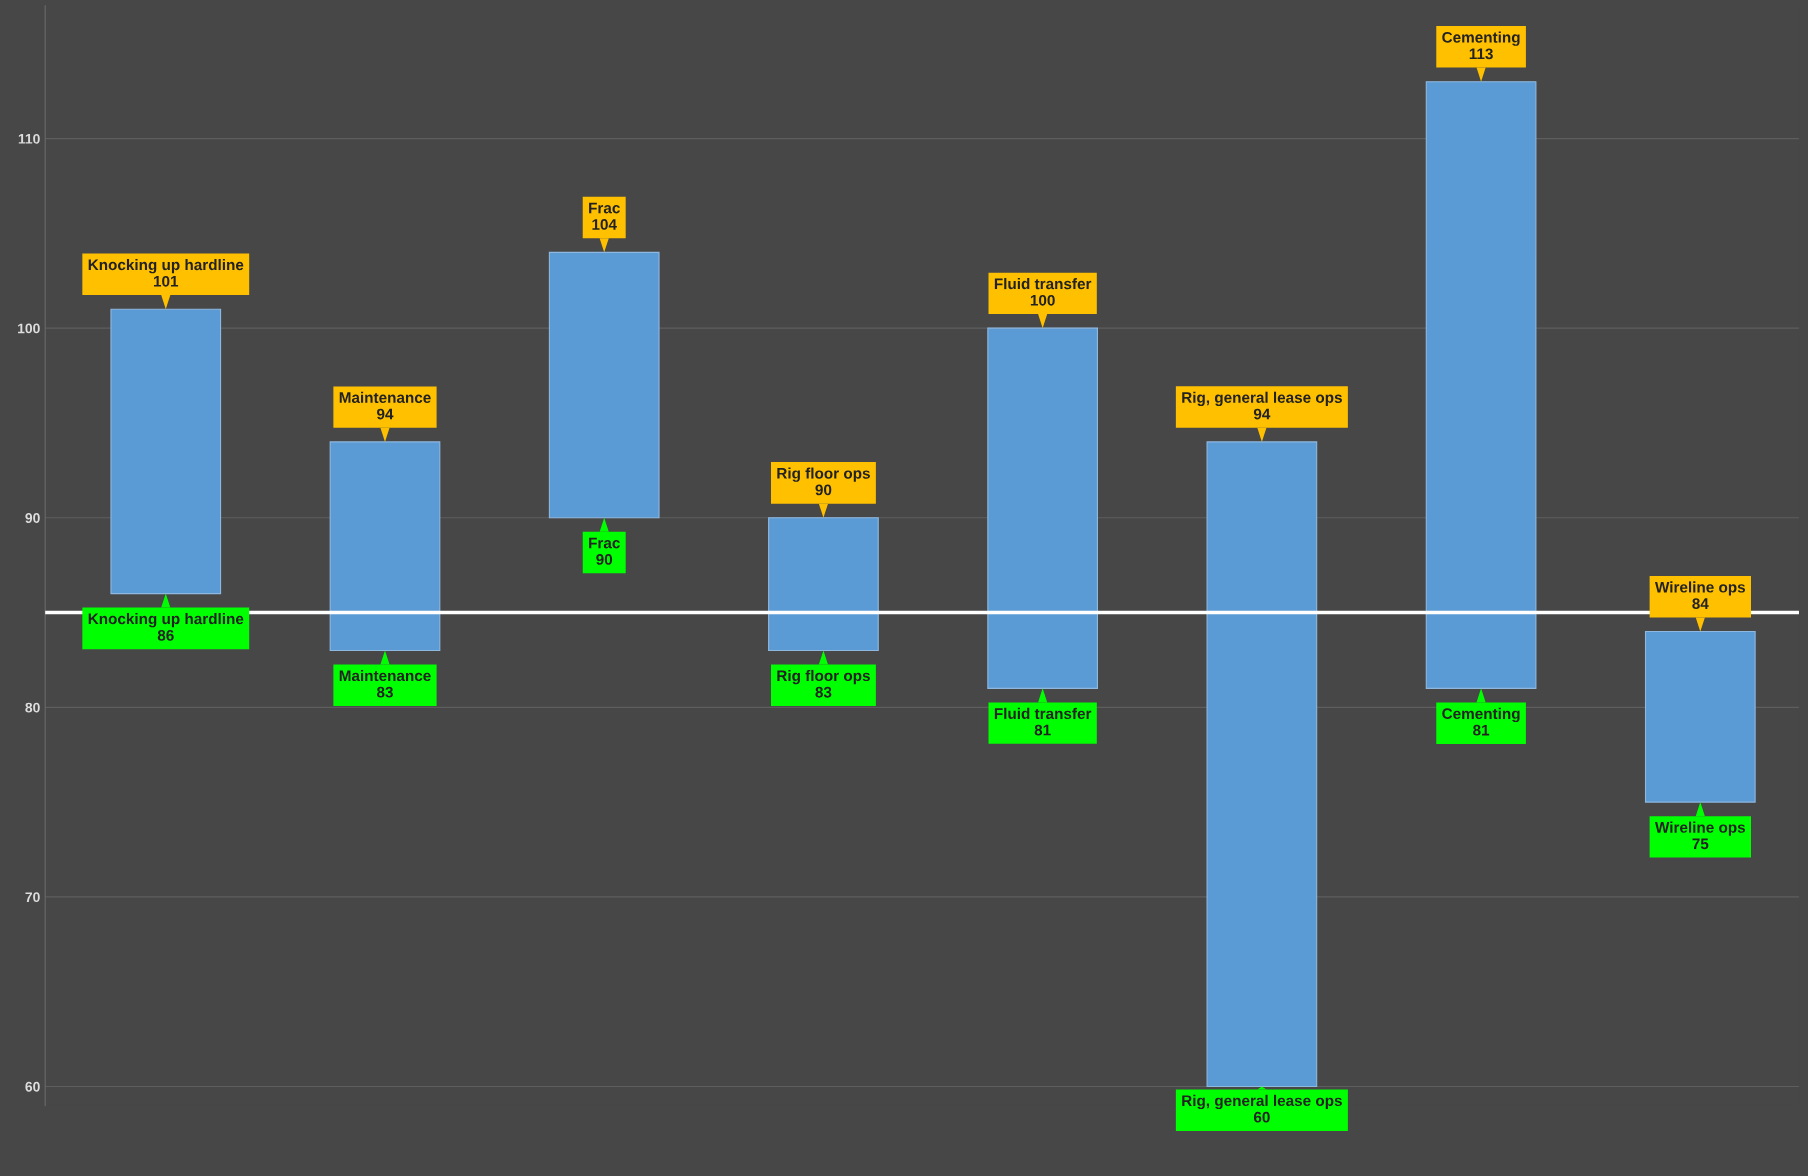  What do you see at coordinates (385, 405) in the screenshot?
I see `annotation: Maintenance 94` at bounding box center [385, 405].